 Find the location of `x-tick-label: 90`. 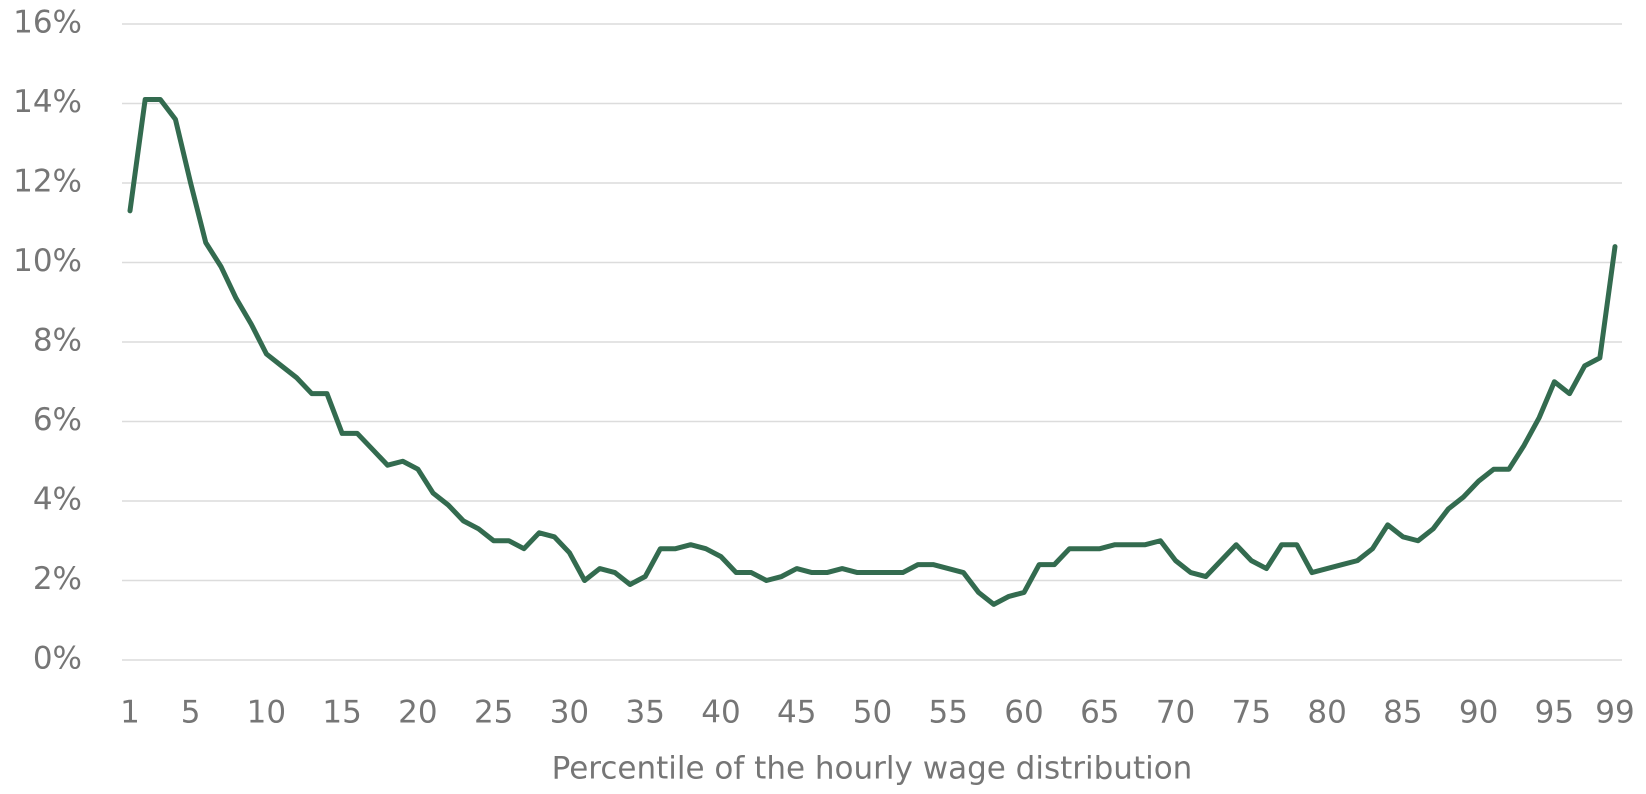

x-tick-label: 90 is located at coordinates (1478, 713).